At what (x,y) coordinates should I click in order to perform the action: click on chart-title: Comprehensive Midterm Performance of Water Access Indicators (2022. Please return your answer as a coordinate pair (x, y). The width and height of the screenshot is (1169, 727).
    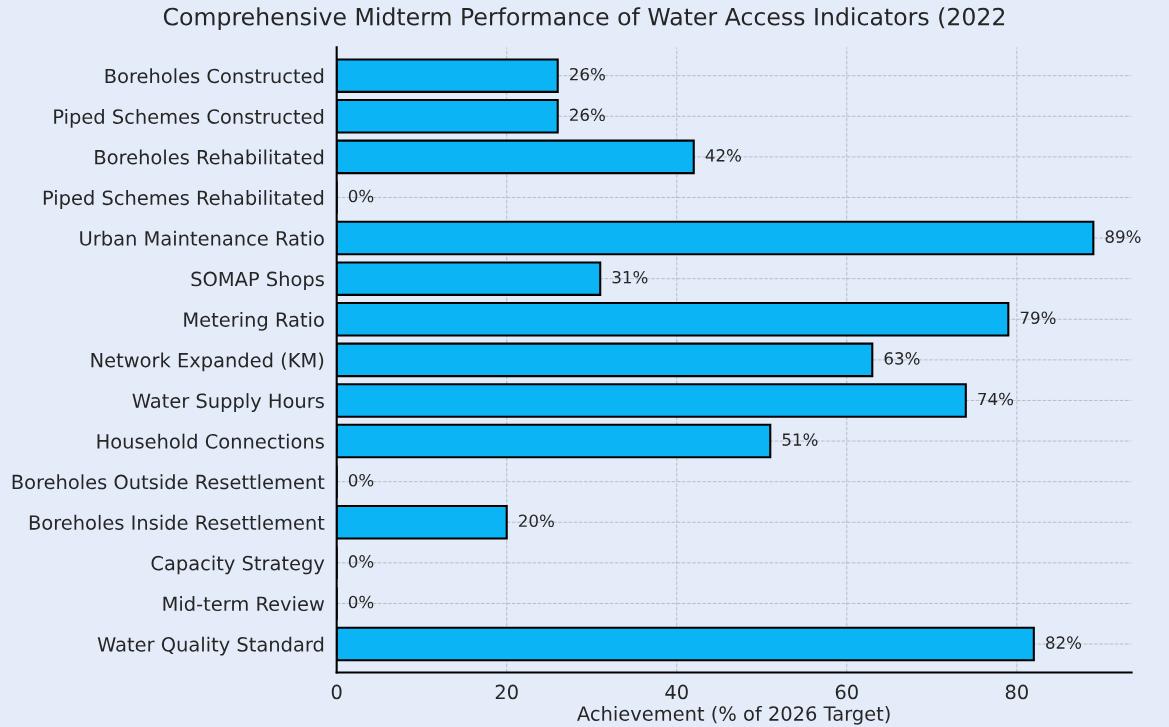
    Looking at the image, I should click on (584, 19).